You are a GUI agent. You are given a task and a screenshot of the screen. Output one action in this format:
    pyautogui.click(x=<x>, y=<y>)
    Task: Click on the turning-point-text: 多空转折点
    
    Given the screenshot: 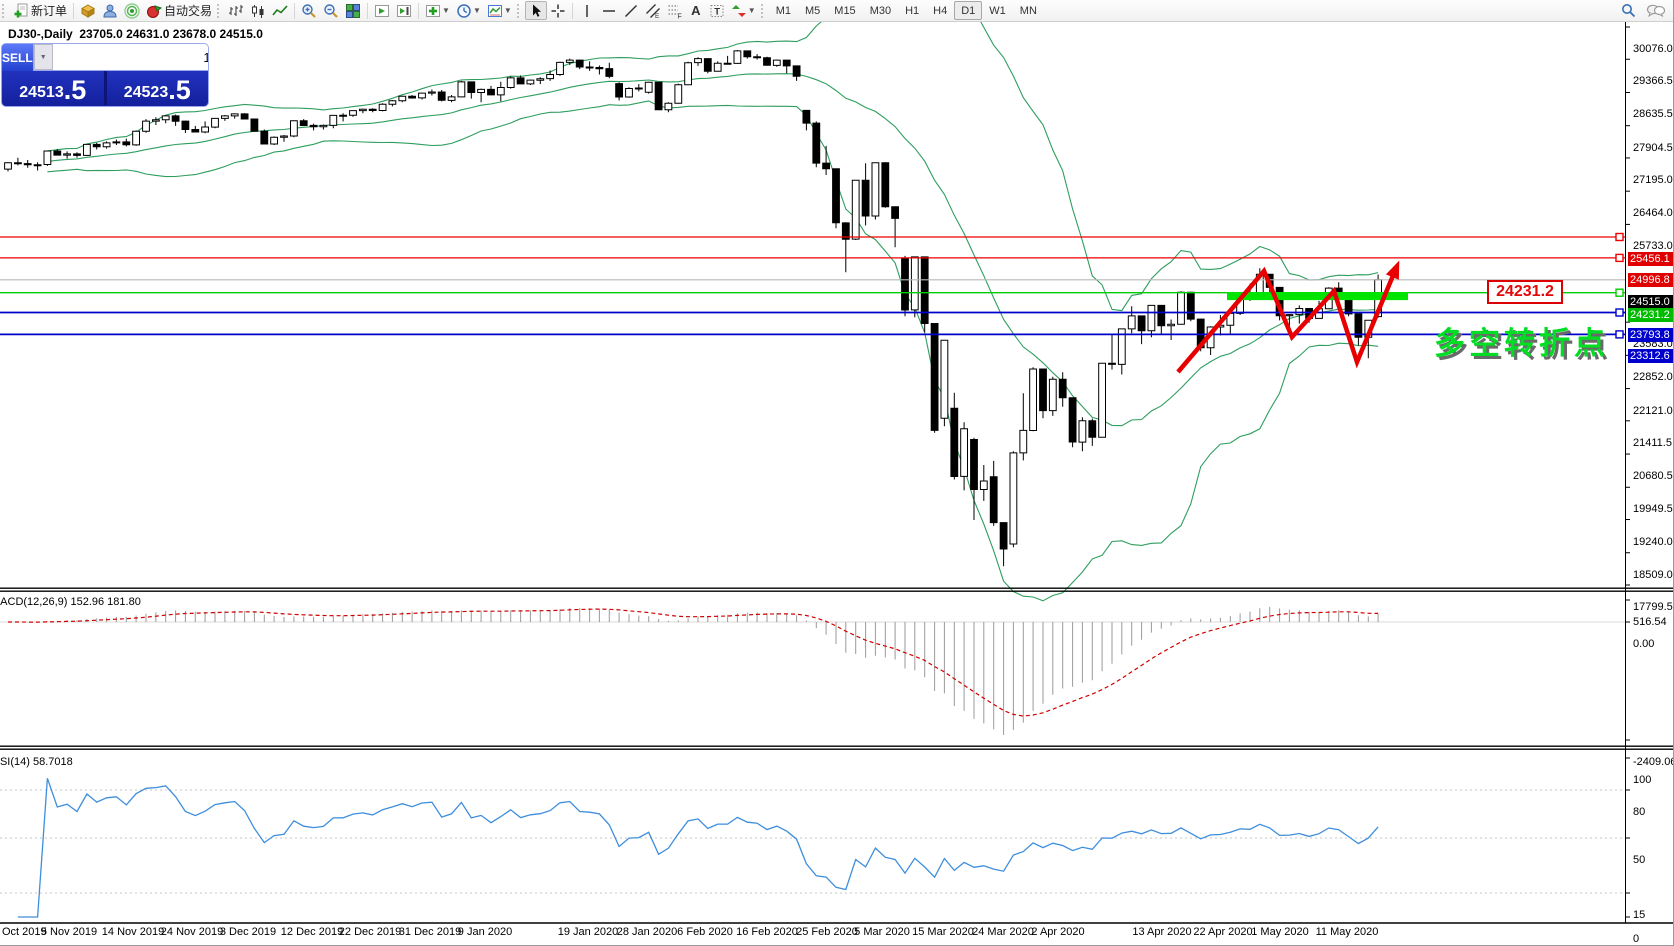 What is the action you would take?
    pyautogui.click(x=1521, y=344)
    